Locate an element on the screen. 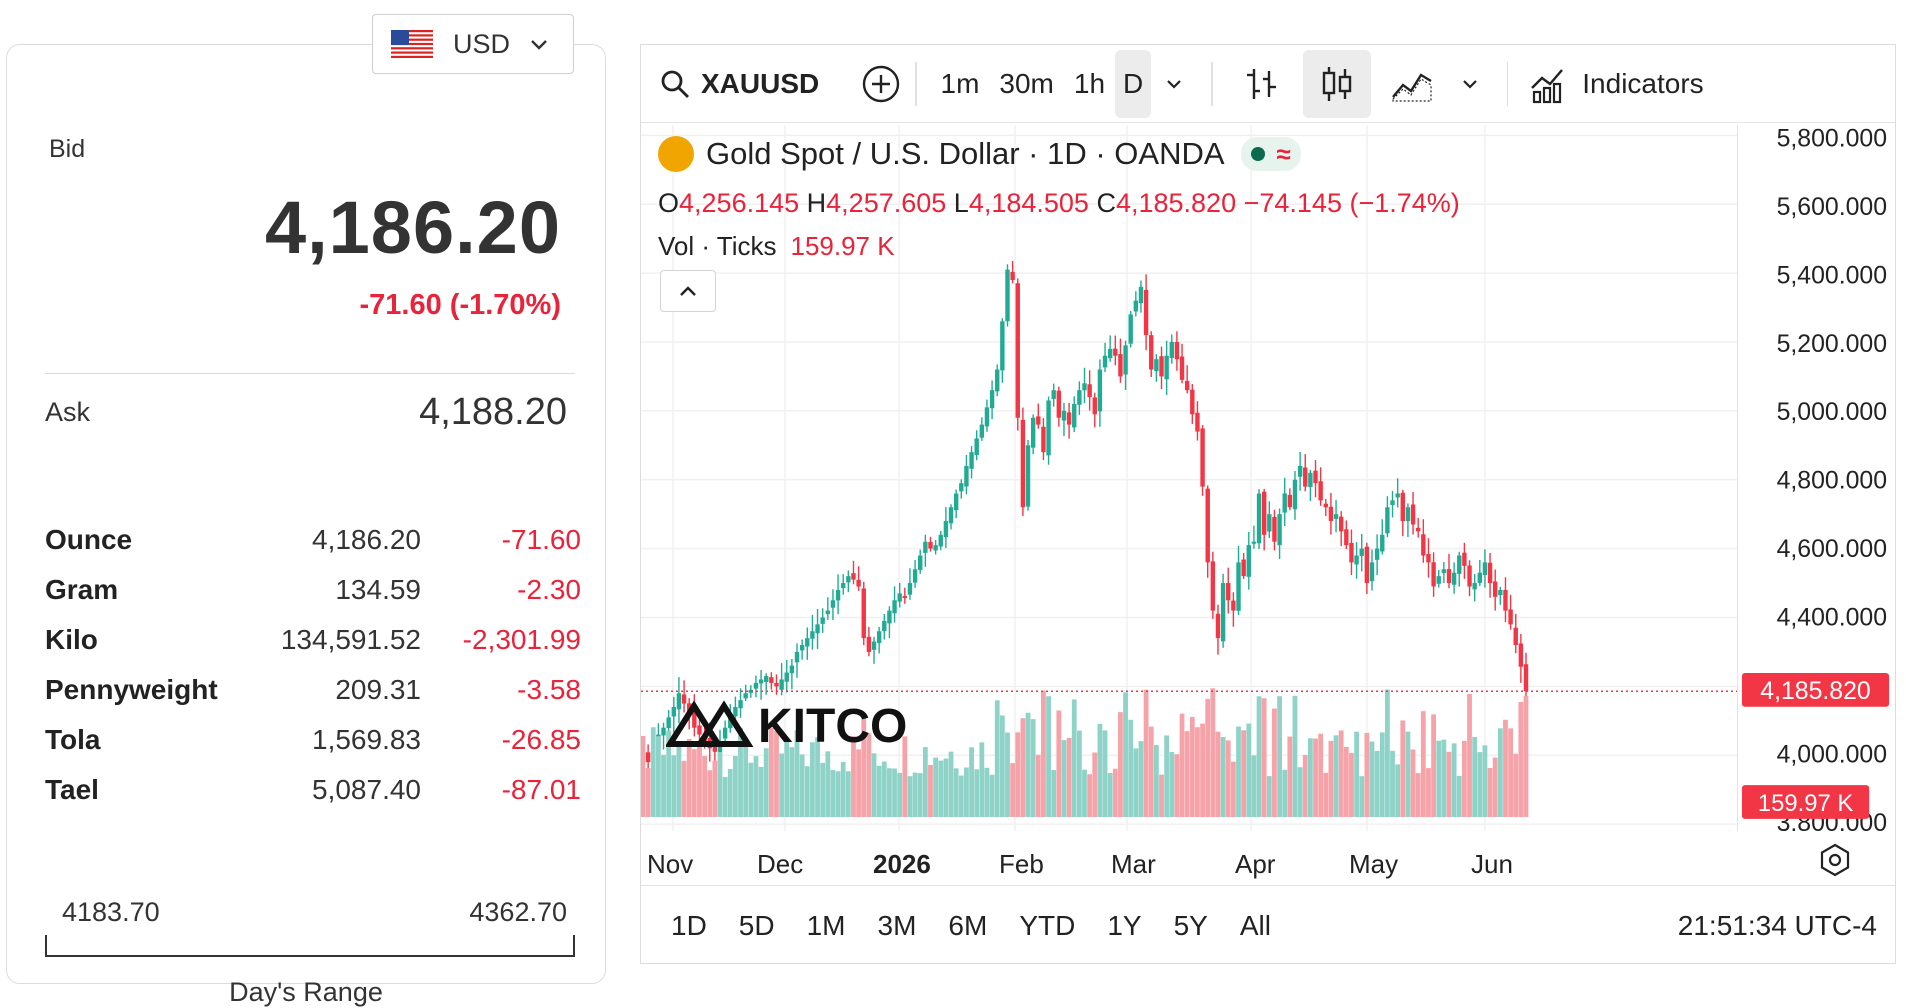 The width and height of the screenshot is (1906, 1008). interval-1h: 1h is located at coordinates (1089, 83).